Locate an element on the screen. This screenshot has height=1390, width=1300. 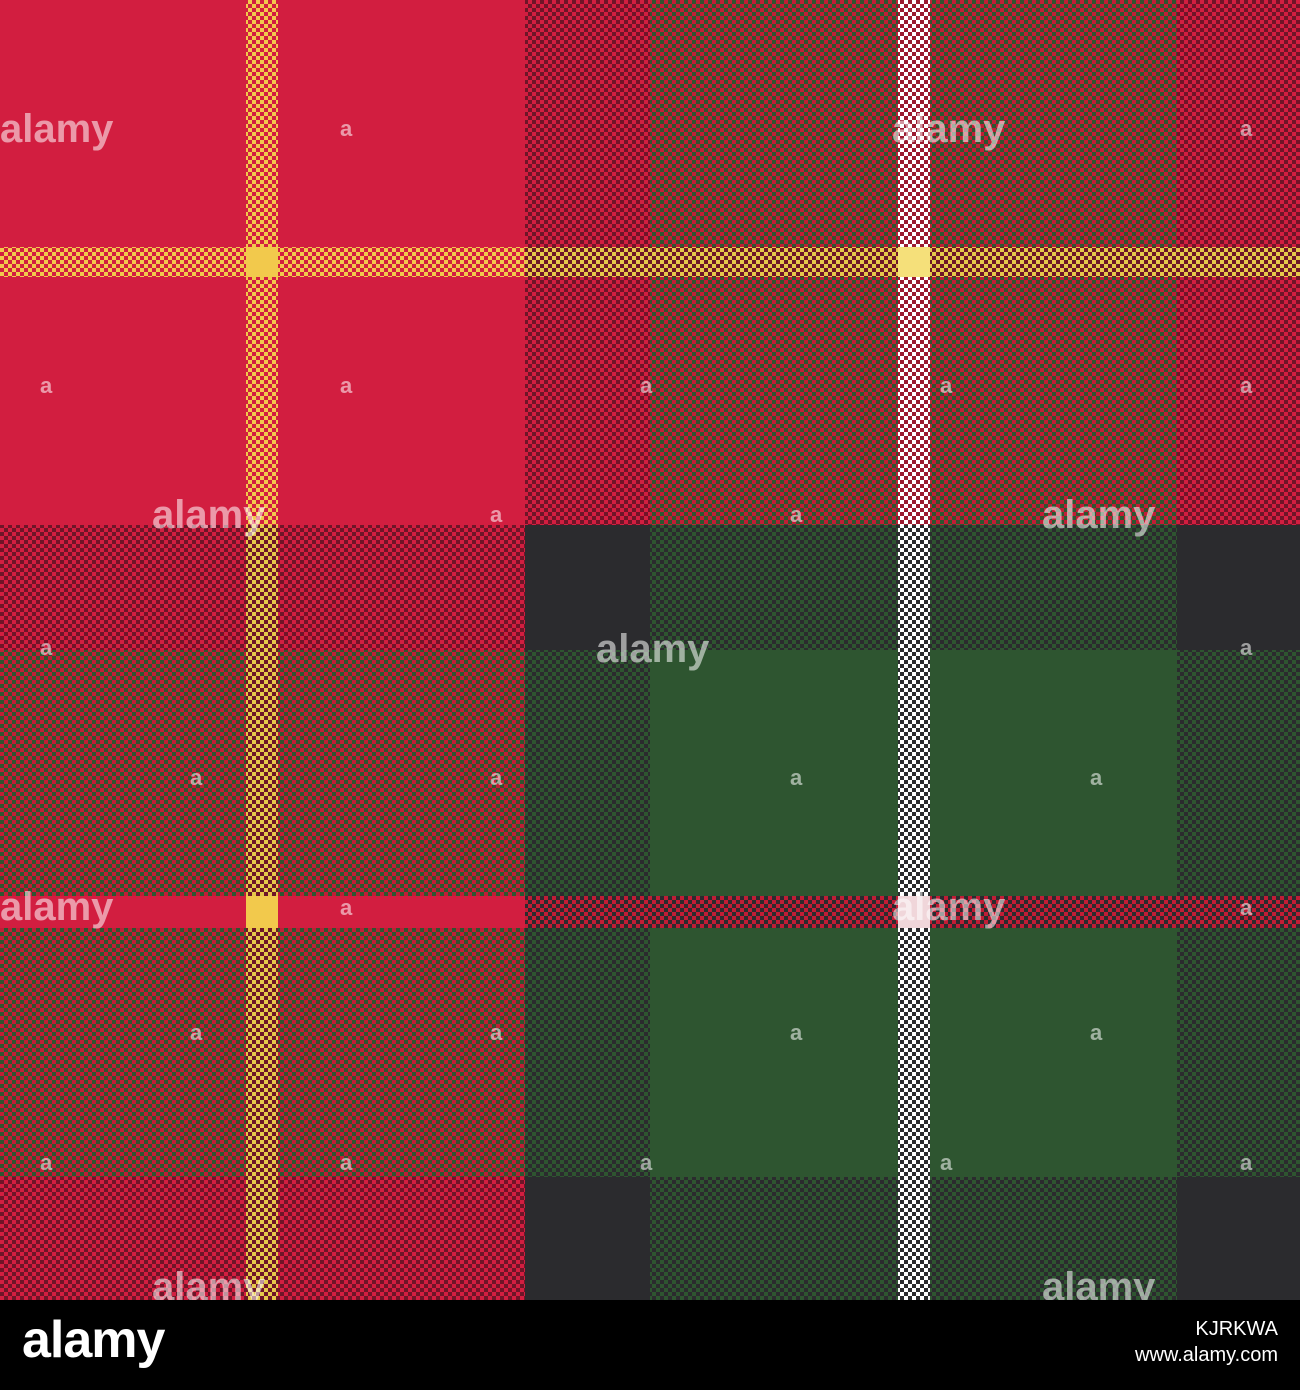
alamy-logo: alamy is located at coordinates (93, 1340).